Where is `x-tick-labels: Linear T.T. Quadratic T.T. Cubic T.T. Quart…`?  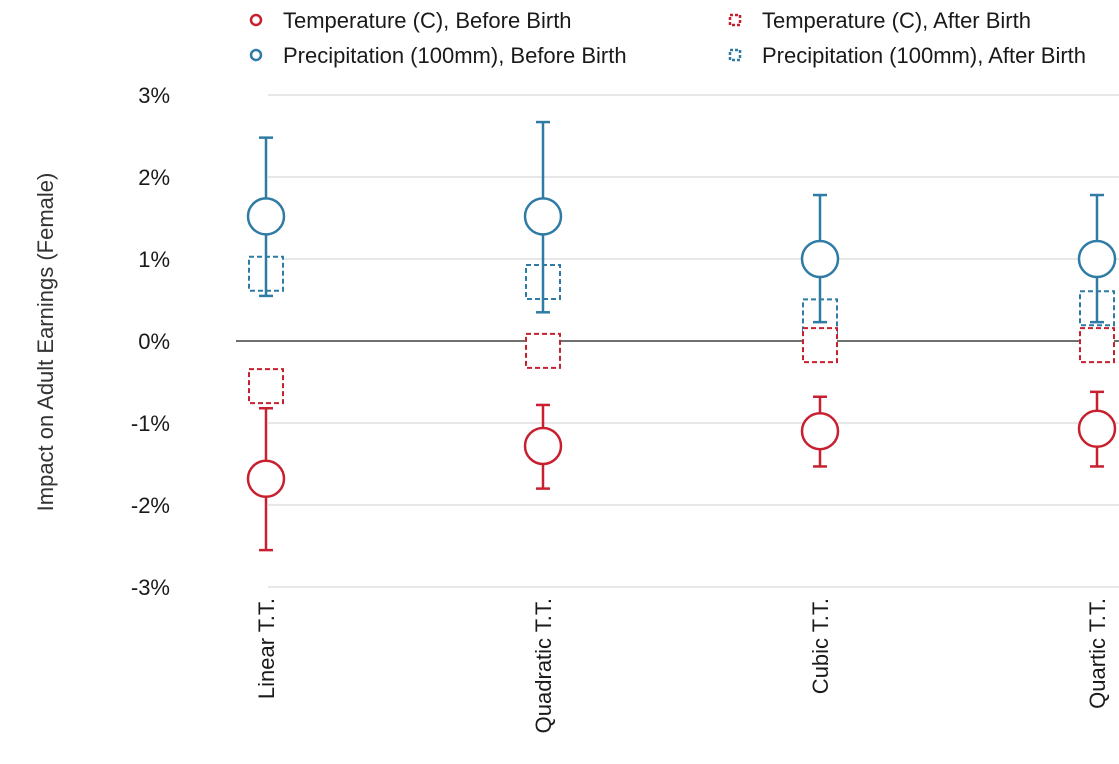
x-tick-labels: Linear T.T. Quadratic T.T. Cubic T.T. Quart… is located at coordinates (682, 665).